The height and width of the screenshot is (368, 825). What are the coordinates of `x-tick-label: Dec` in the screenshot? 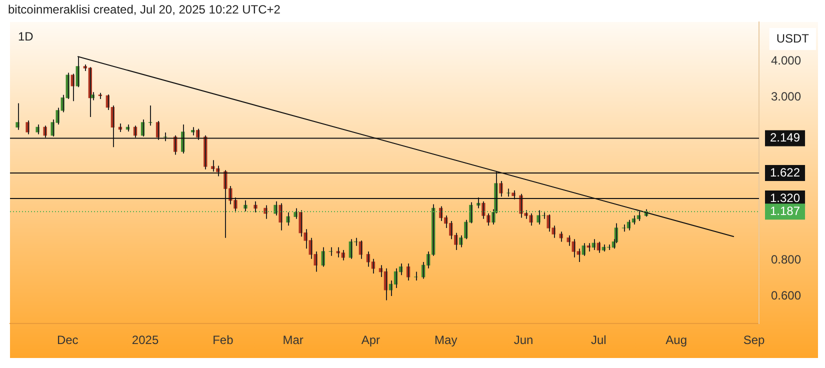 It's located at (67, 340).